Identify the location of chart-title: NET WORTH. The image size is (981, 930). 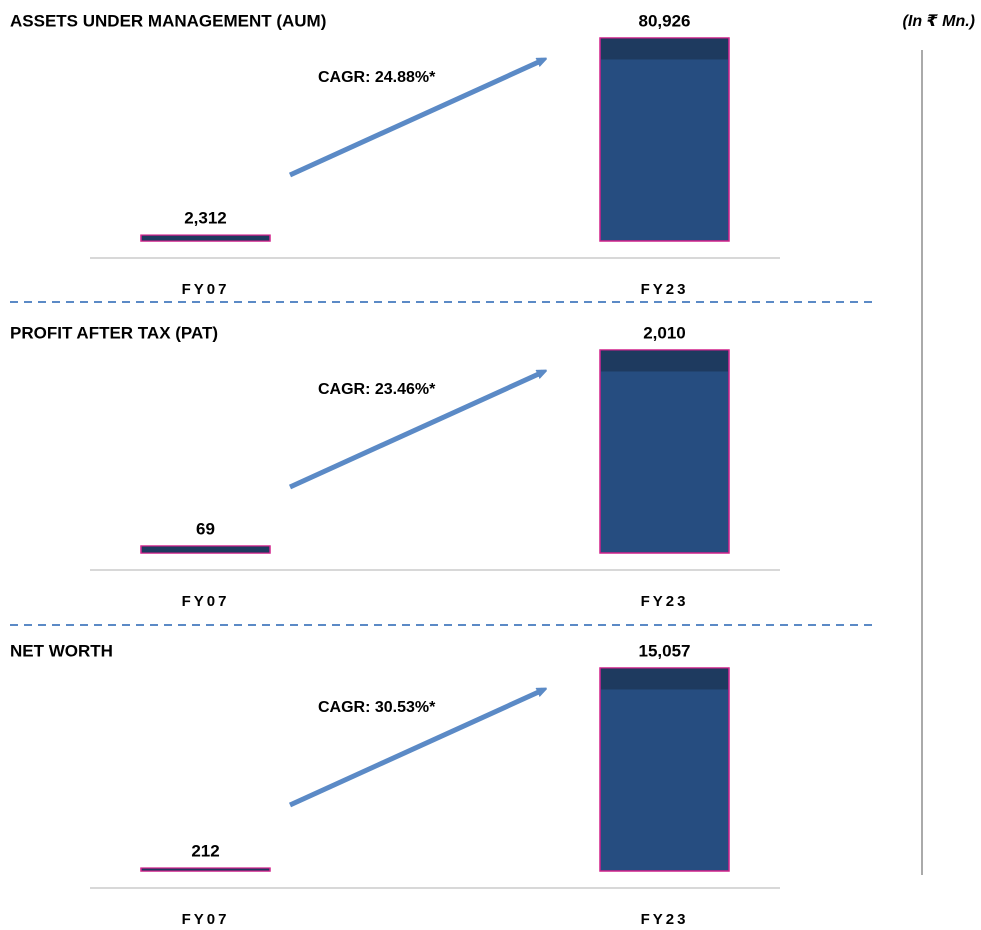
(61, 650).